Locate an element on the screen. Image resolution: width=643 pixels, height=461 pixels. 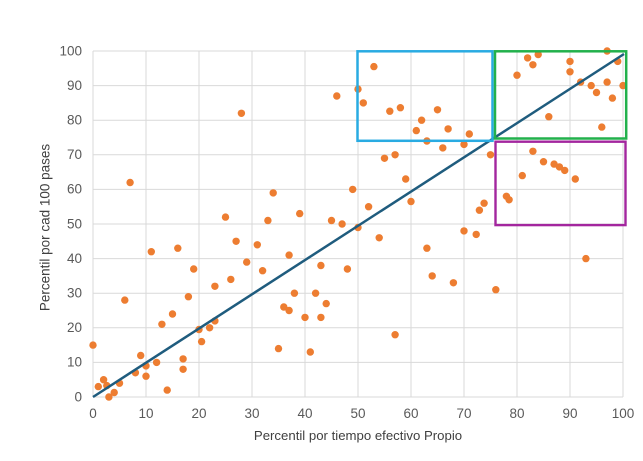
svg-text:Percentil por tiempo efectivo: Percentil por tiempo efectivo Propio is located at coordinates (358, 435).